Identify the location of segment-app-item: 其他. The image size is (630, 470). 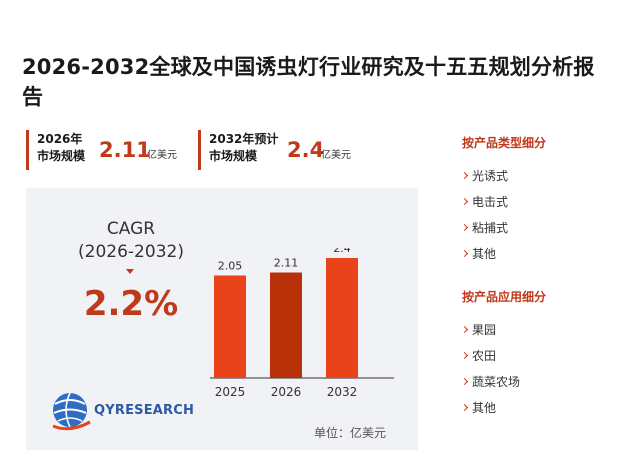
(537, 408).